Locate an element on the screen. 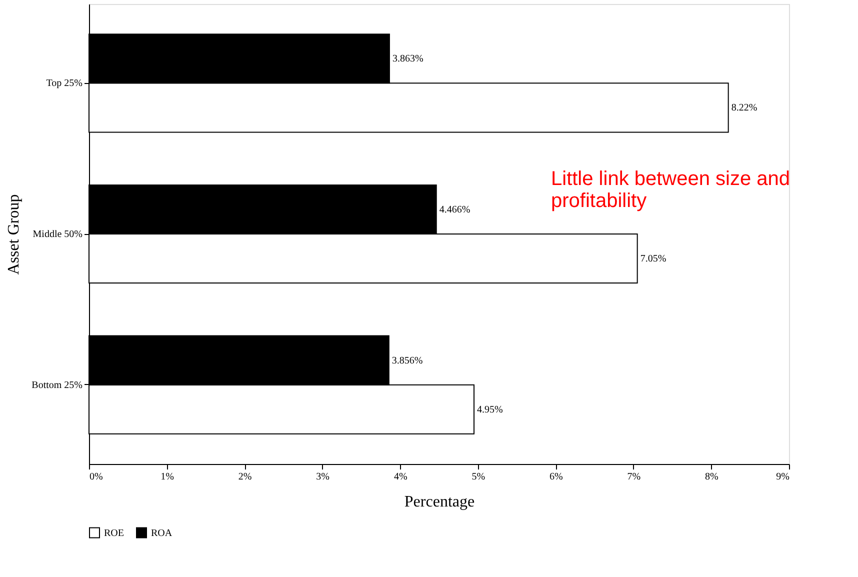 The width and height of the screenshot is (858, 577). y-tick-label: Middle 50% is located at coordinates (57, 234).